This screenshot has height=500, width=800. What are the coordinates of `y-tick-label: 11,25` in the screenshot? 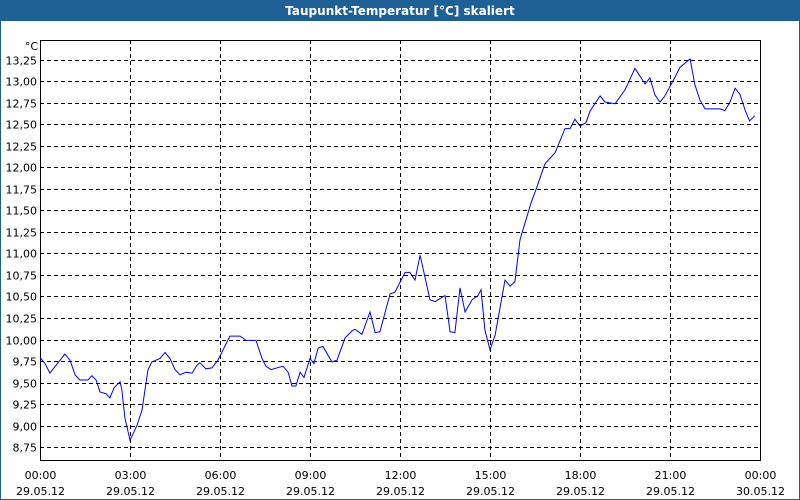 It's located at (22, 233).